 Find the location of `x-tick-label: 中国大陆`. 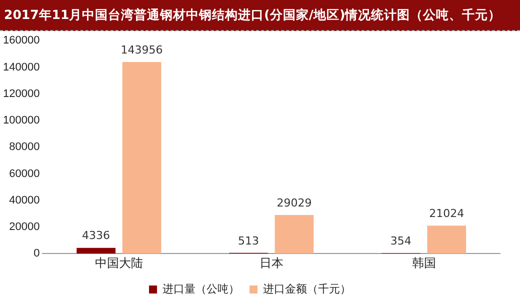

x-tick-label: 中国大陆 is located at coordinates (118, 263).